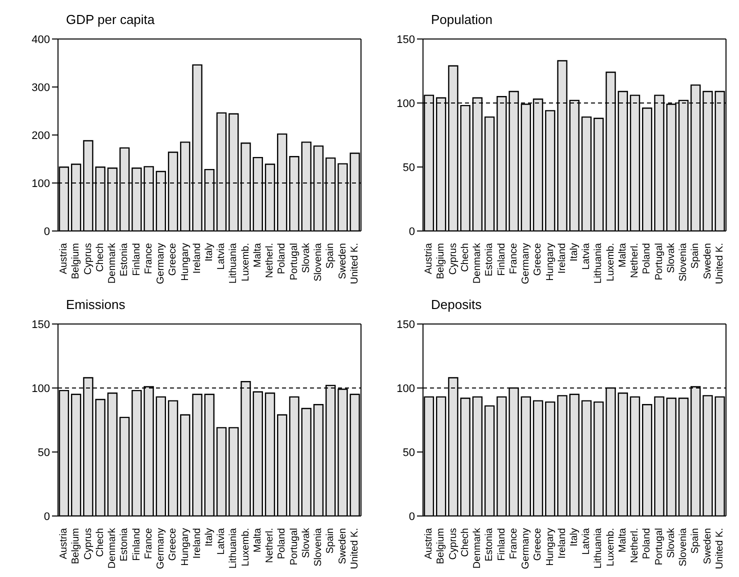  Describe the element at coordinates (41, 136) in the screenshot. I see `y-tick-label: 200` at that location.